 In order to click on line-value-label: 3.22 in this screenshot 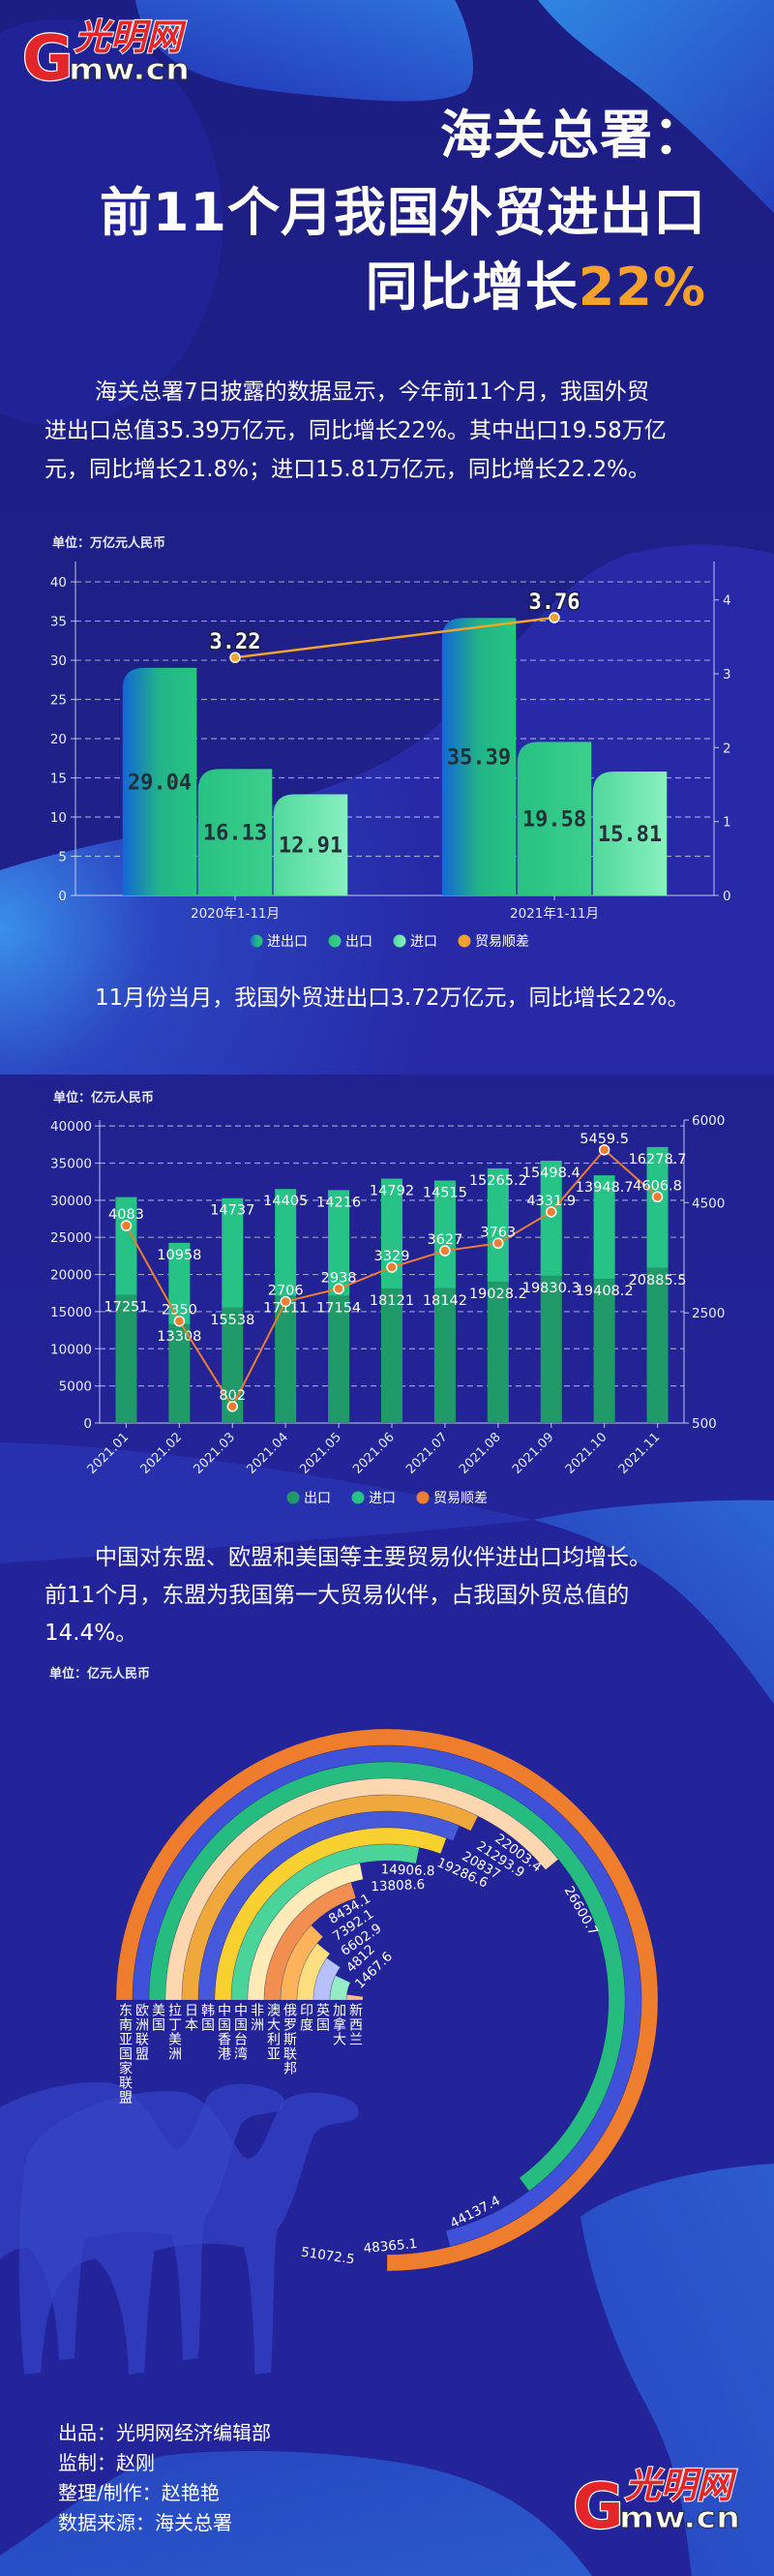, I will do `click(235, 642)`.